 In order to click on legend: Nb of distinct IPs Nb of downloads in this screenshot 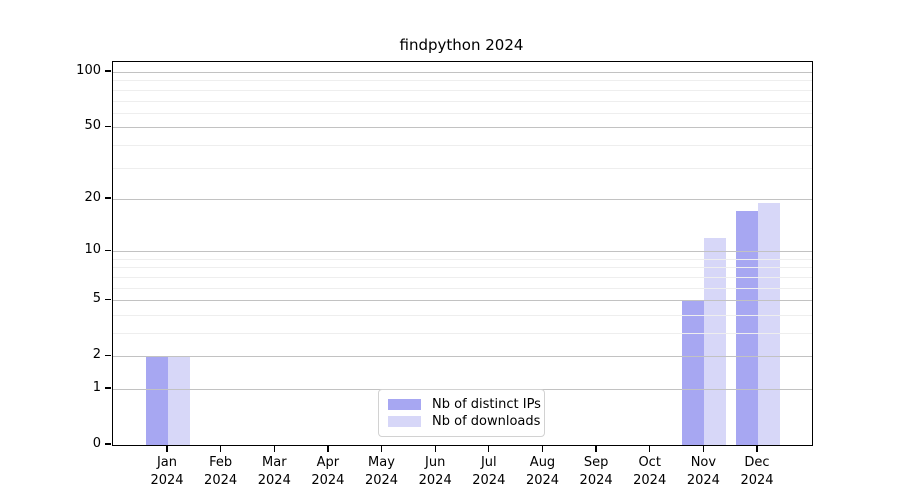, I will do `click(461, 413)`.